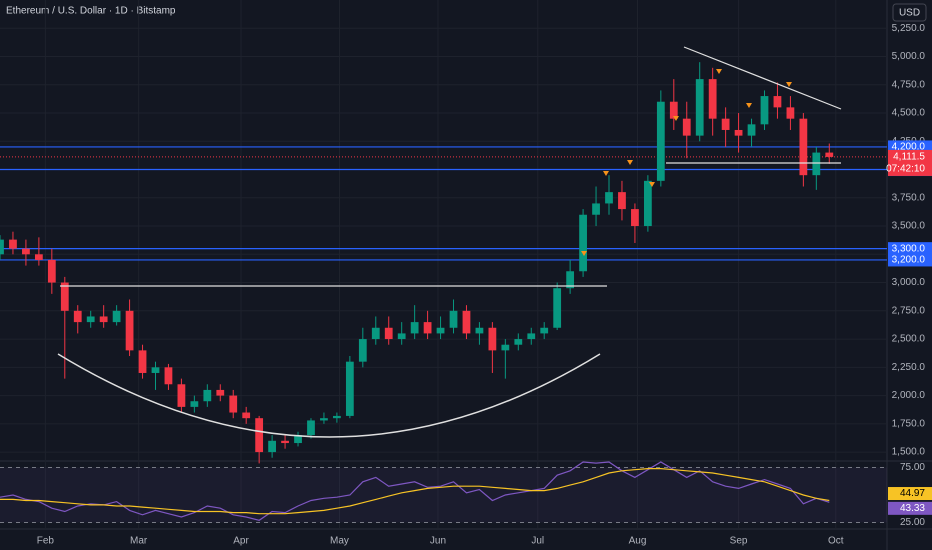 This screenshot has height=550, width=932. I want to click on trend-line, so click(762, 78).